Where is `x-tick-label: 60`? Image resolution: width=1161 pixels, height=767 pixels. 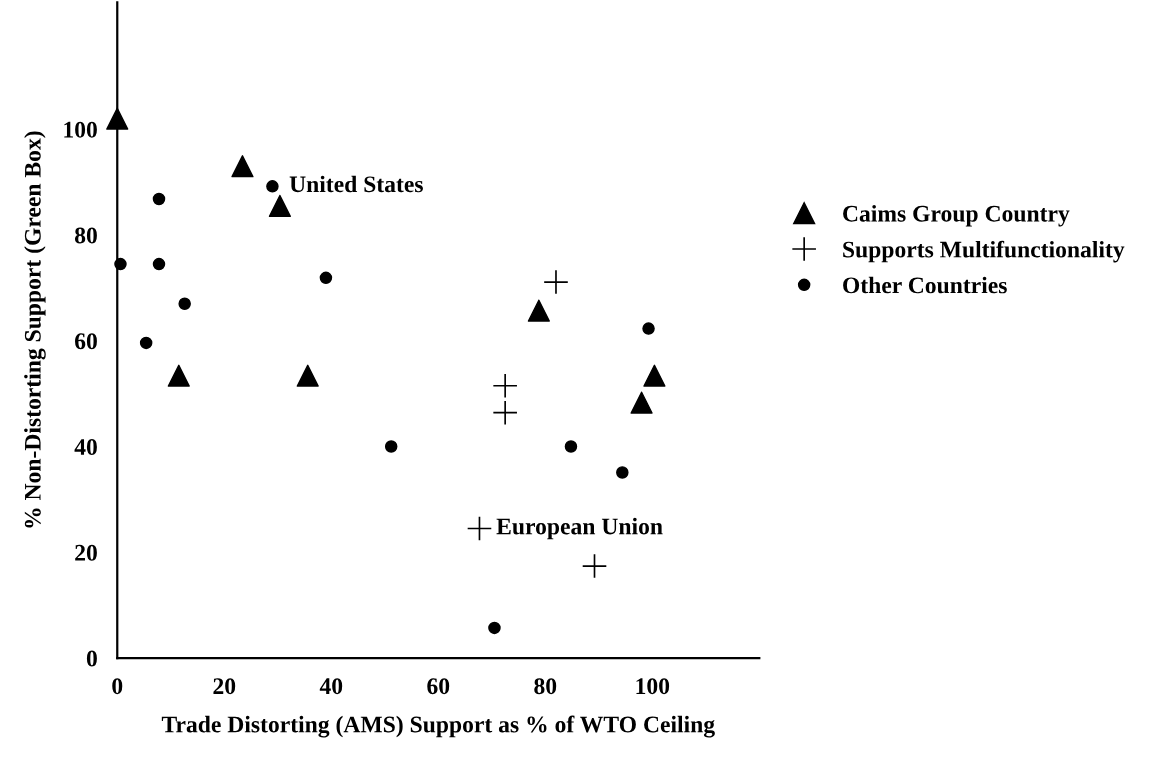 x-tick-label: 60 is located at coordinates (438, 686).